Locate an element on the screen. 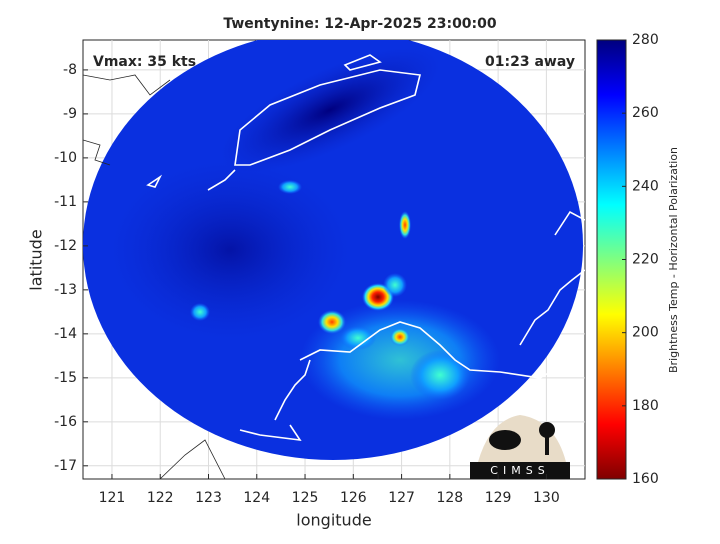  x-tick-label: 125 is located at coordinates (305, 498).